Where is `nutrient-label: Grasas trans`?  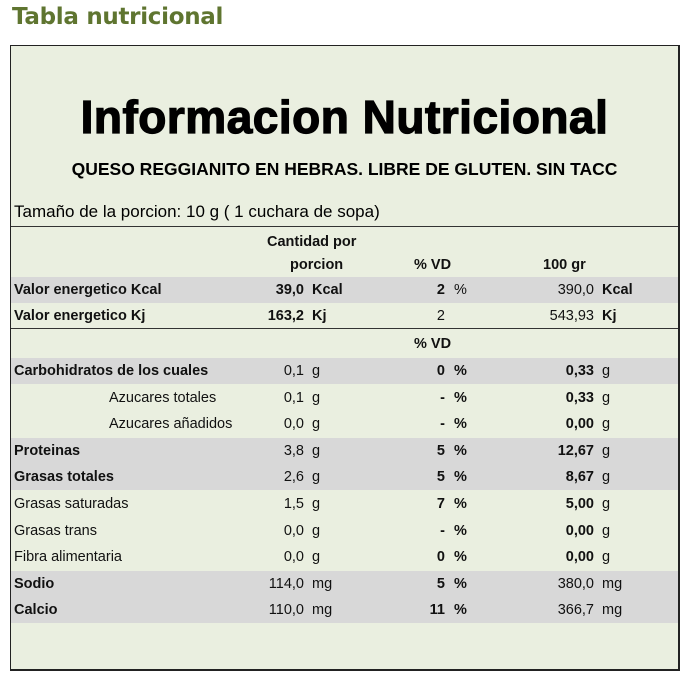
nutrient-label: Grasas trans is located at coordinates (55, 530).